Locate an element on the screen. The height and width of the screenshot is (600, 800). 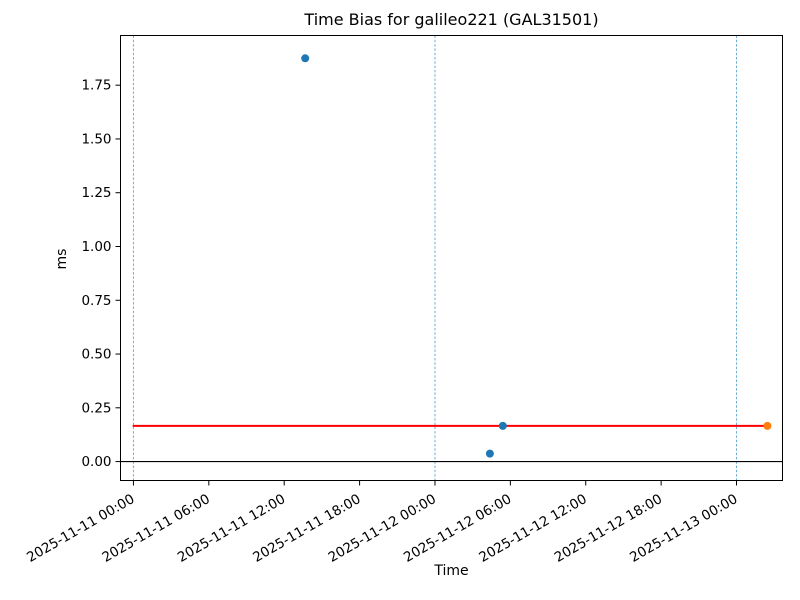
y-tick-label: 1.50 is located at coordinates (96, 139).